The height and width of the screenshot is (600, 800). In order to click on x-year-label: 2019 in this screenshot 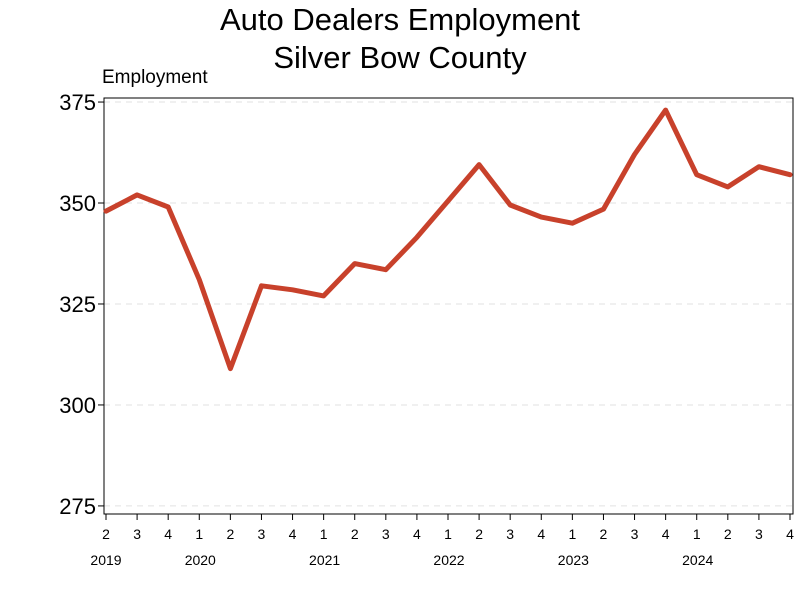, I will do `click(105, 560)`.